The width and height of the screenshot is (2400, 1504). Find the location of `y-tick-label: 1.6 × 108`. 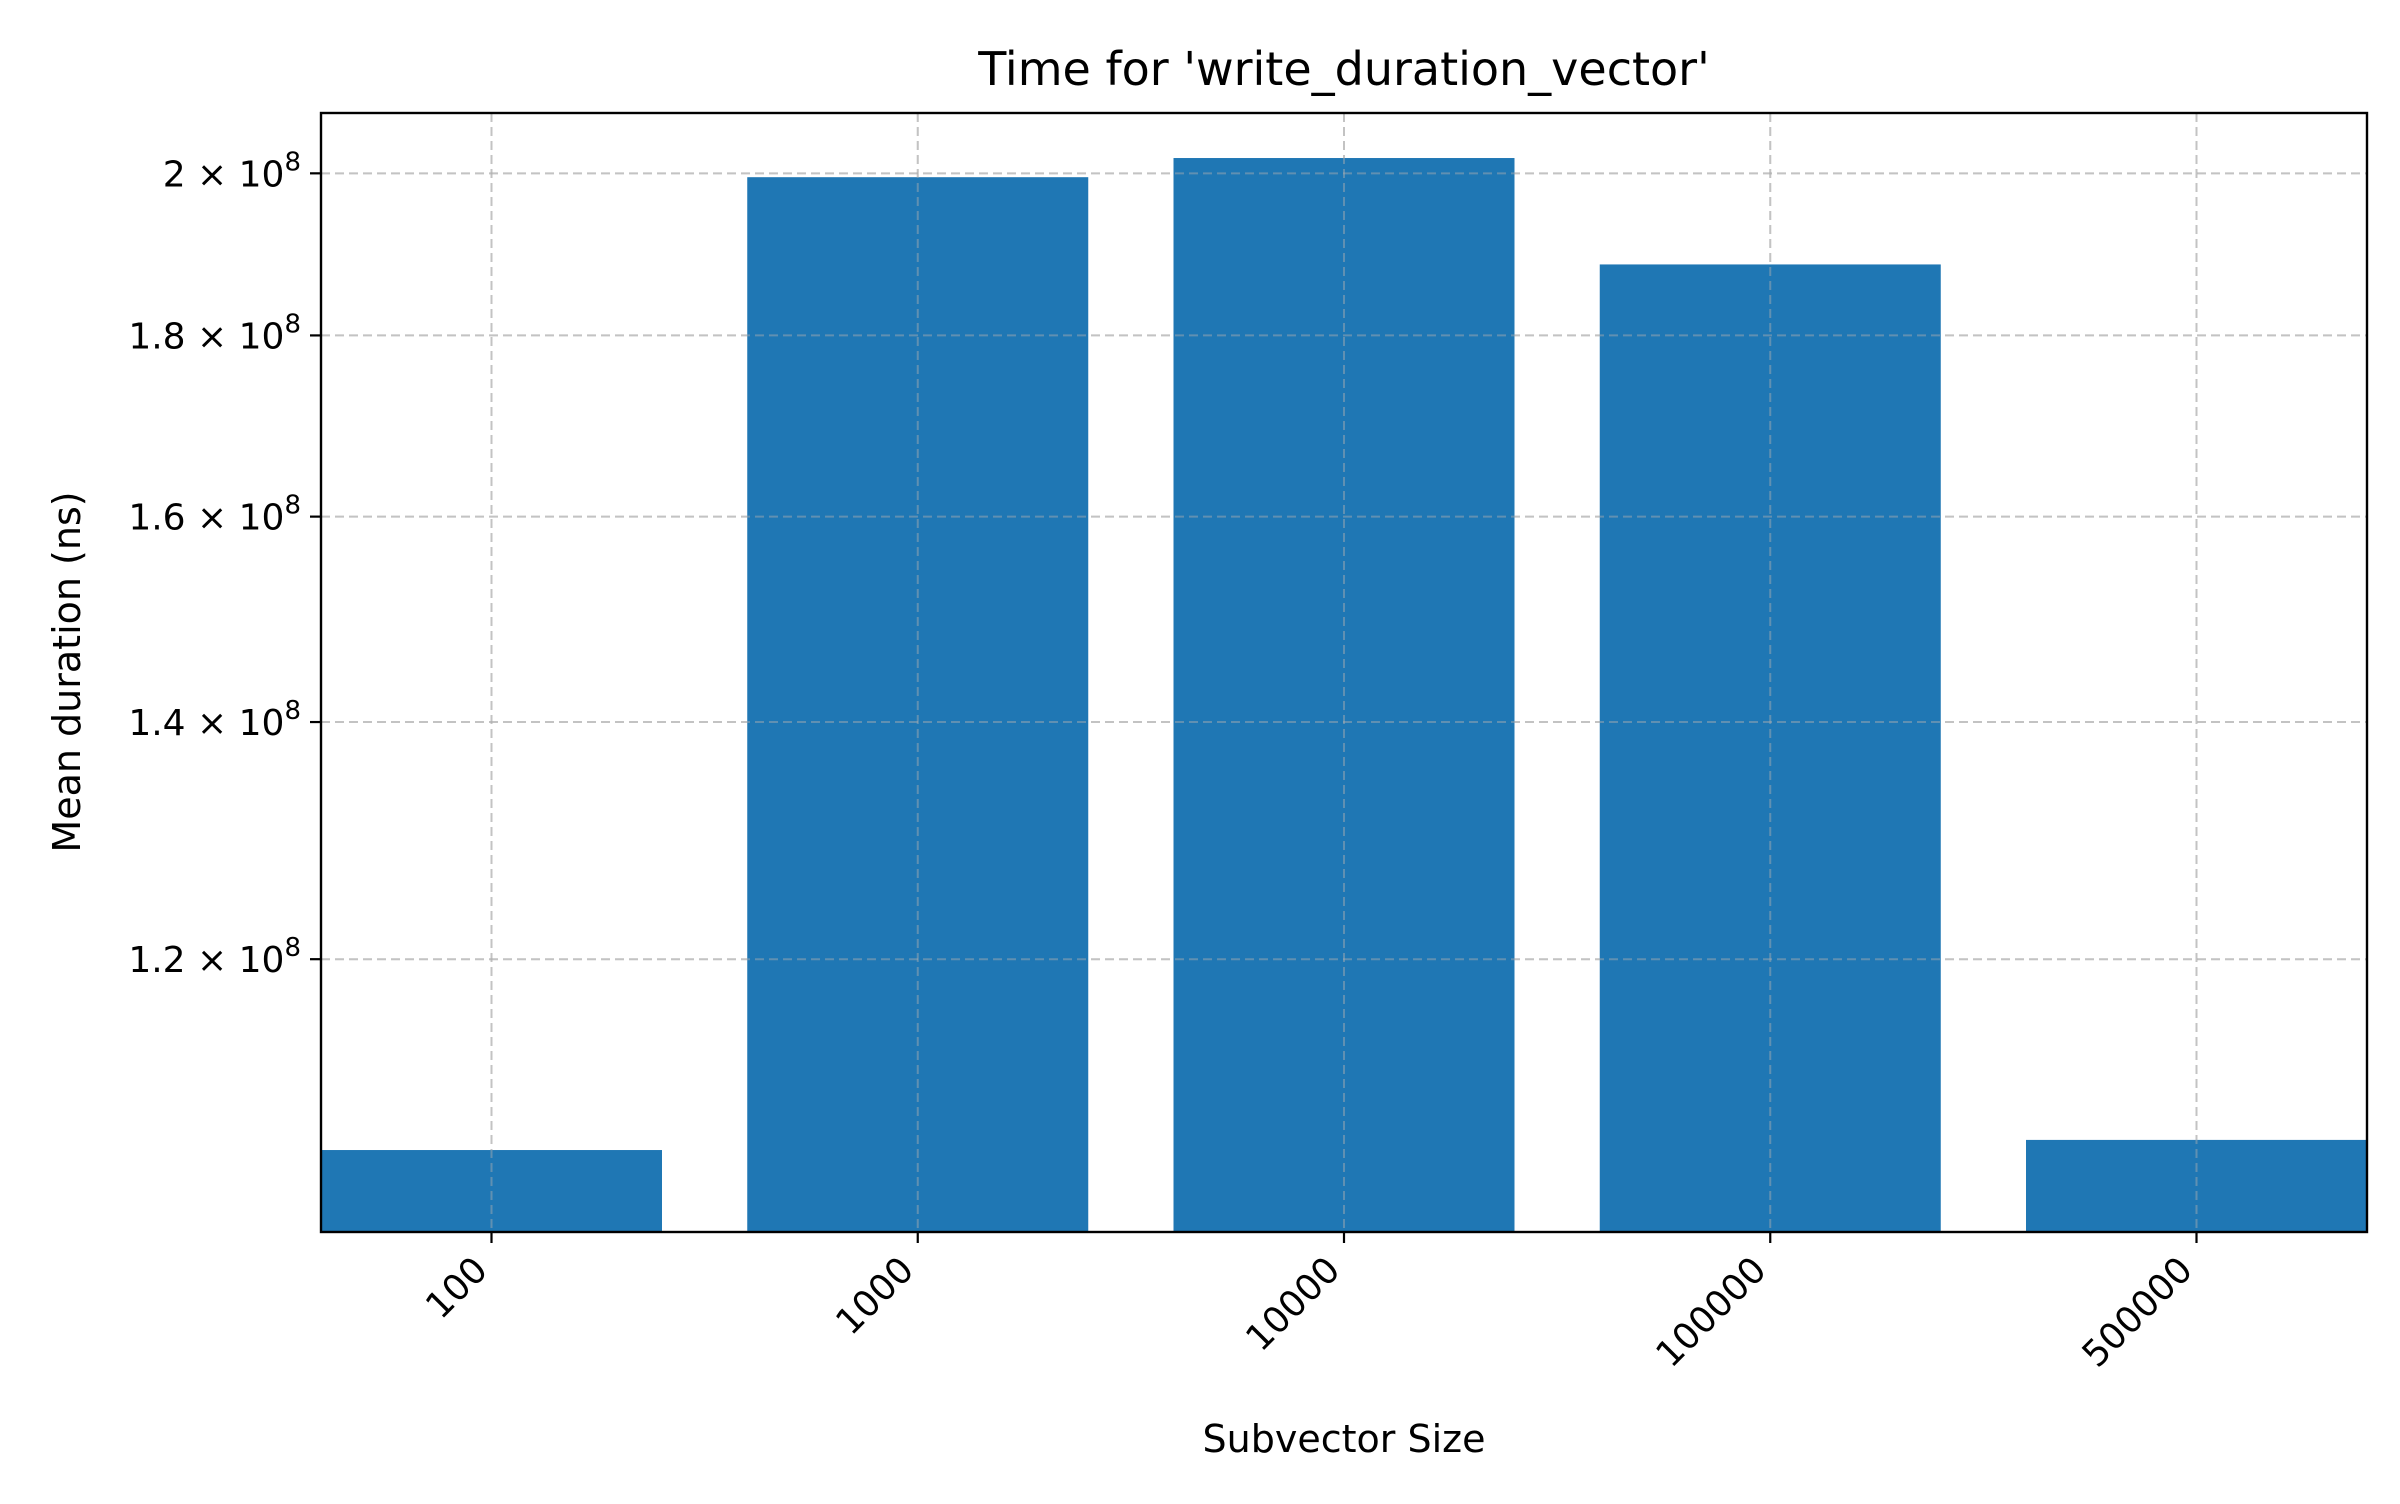

y-tick-label: 1.6 × 108 is located at coordinates (214, 515).